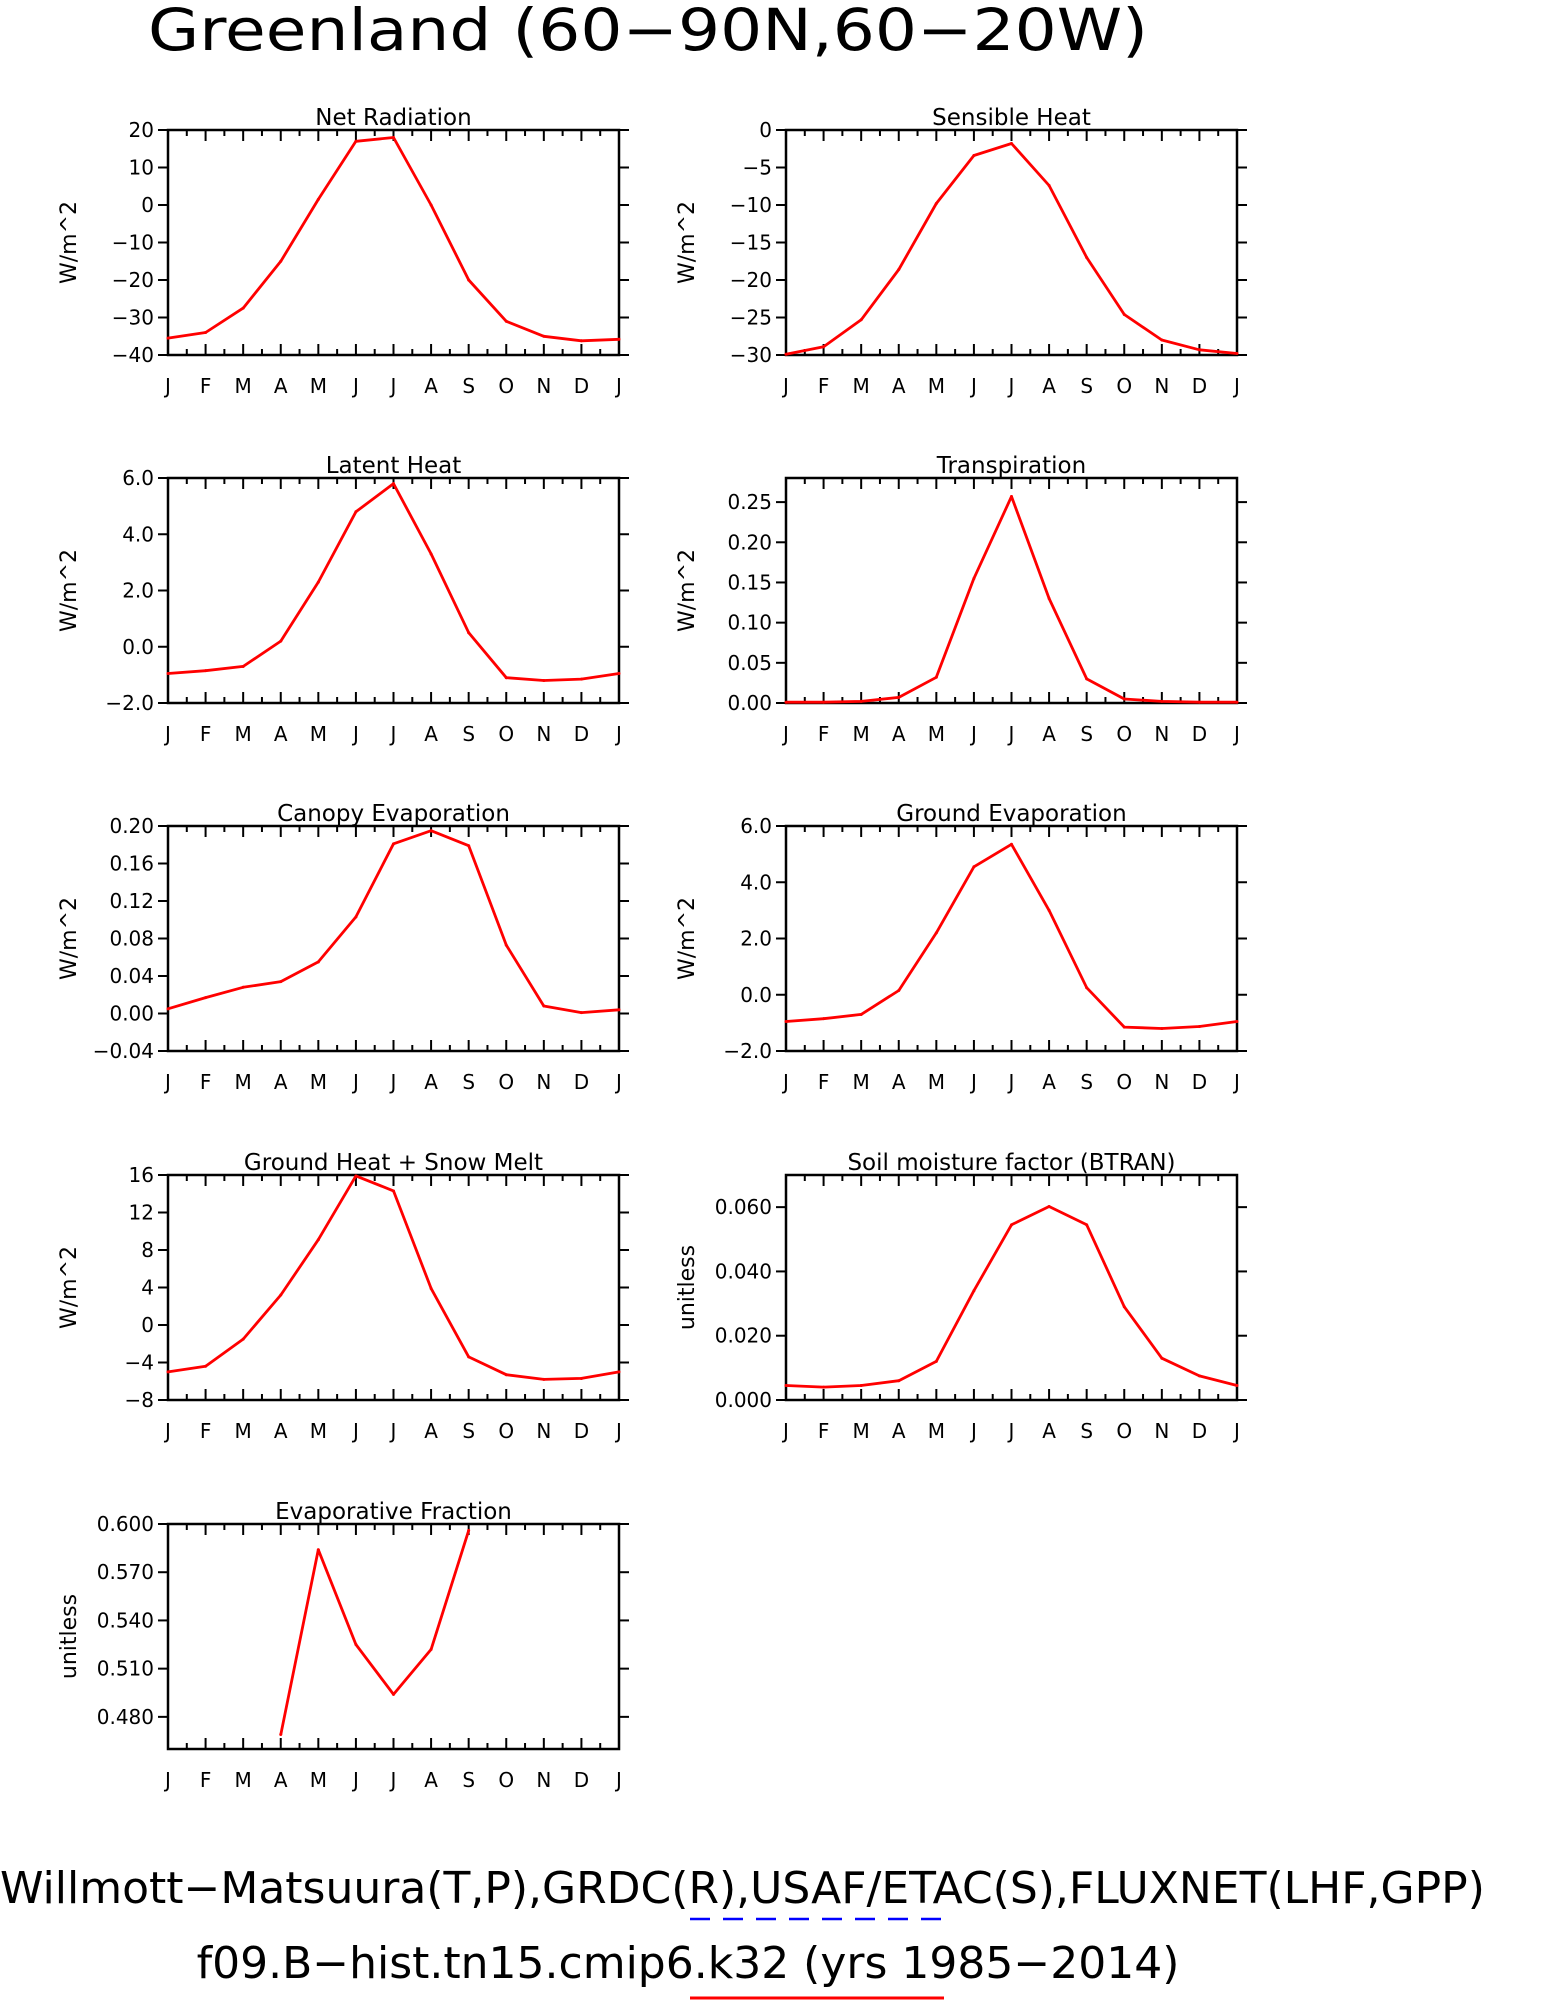  What do you see at coordinates (1011, 814) in the screenshot?
I see `panel-title: Ground Evaporation` at bounding box center [1011, 814].